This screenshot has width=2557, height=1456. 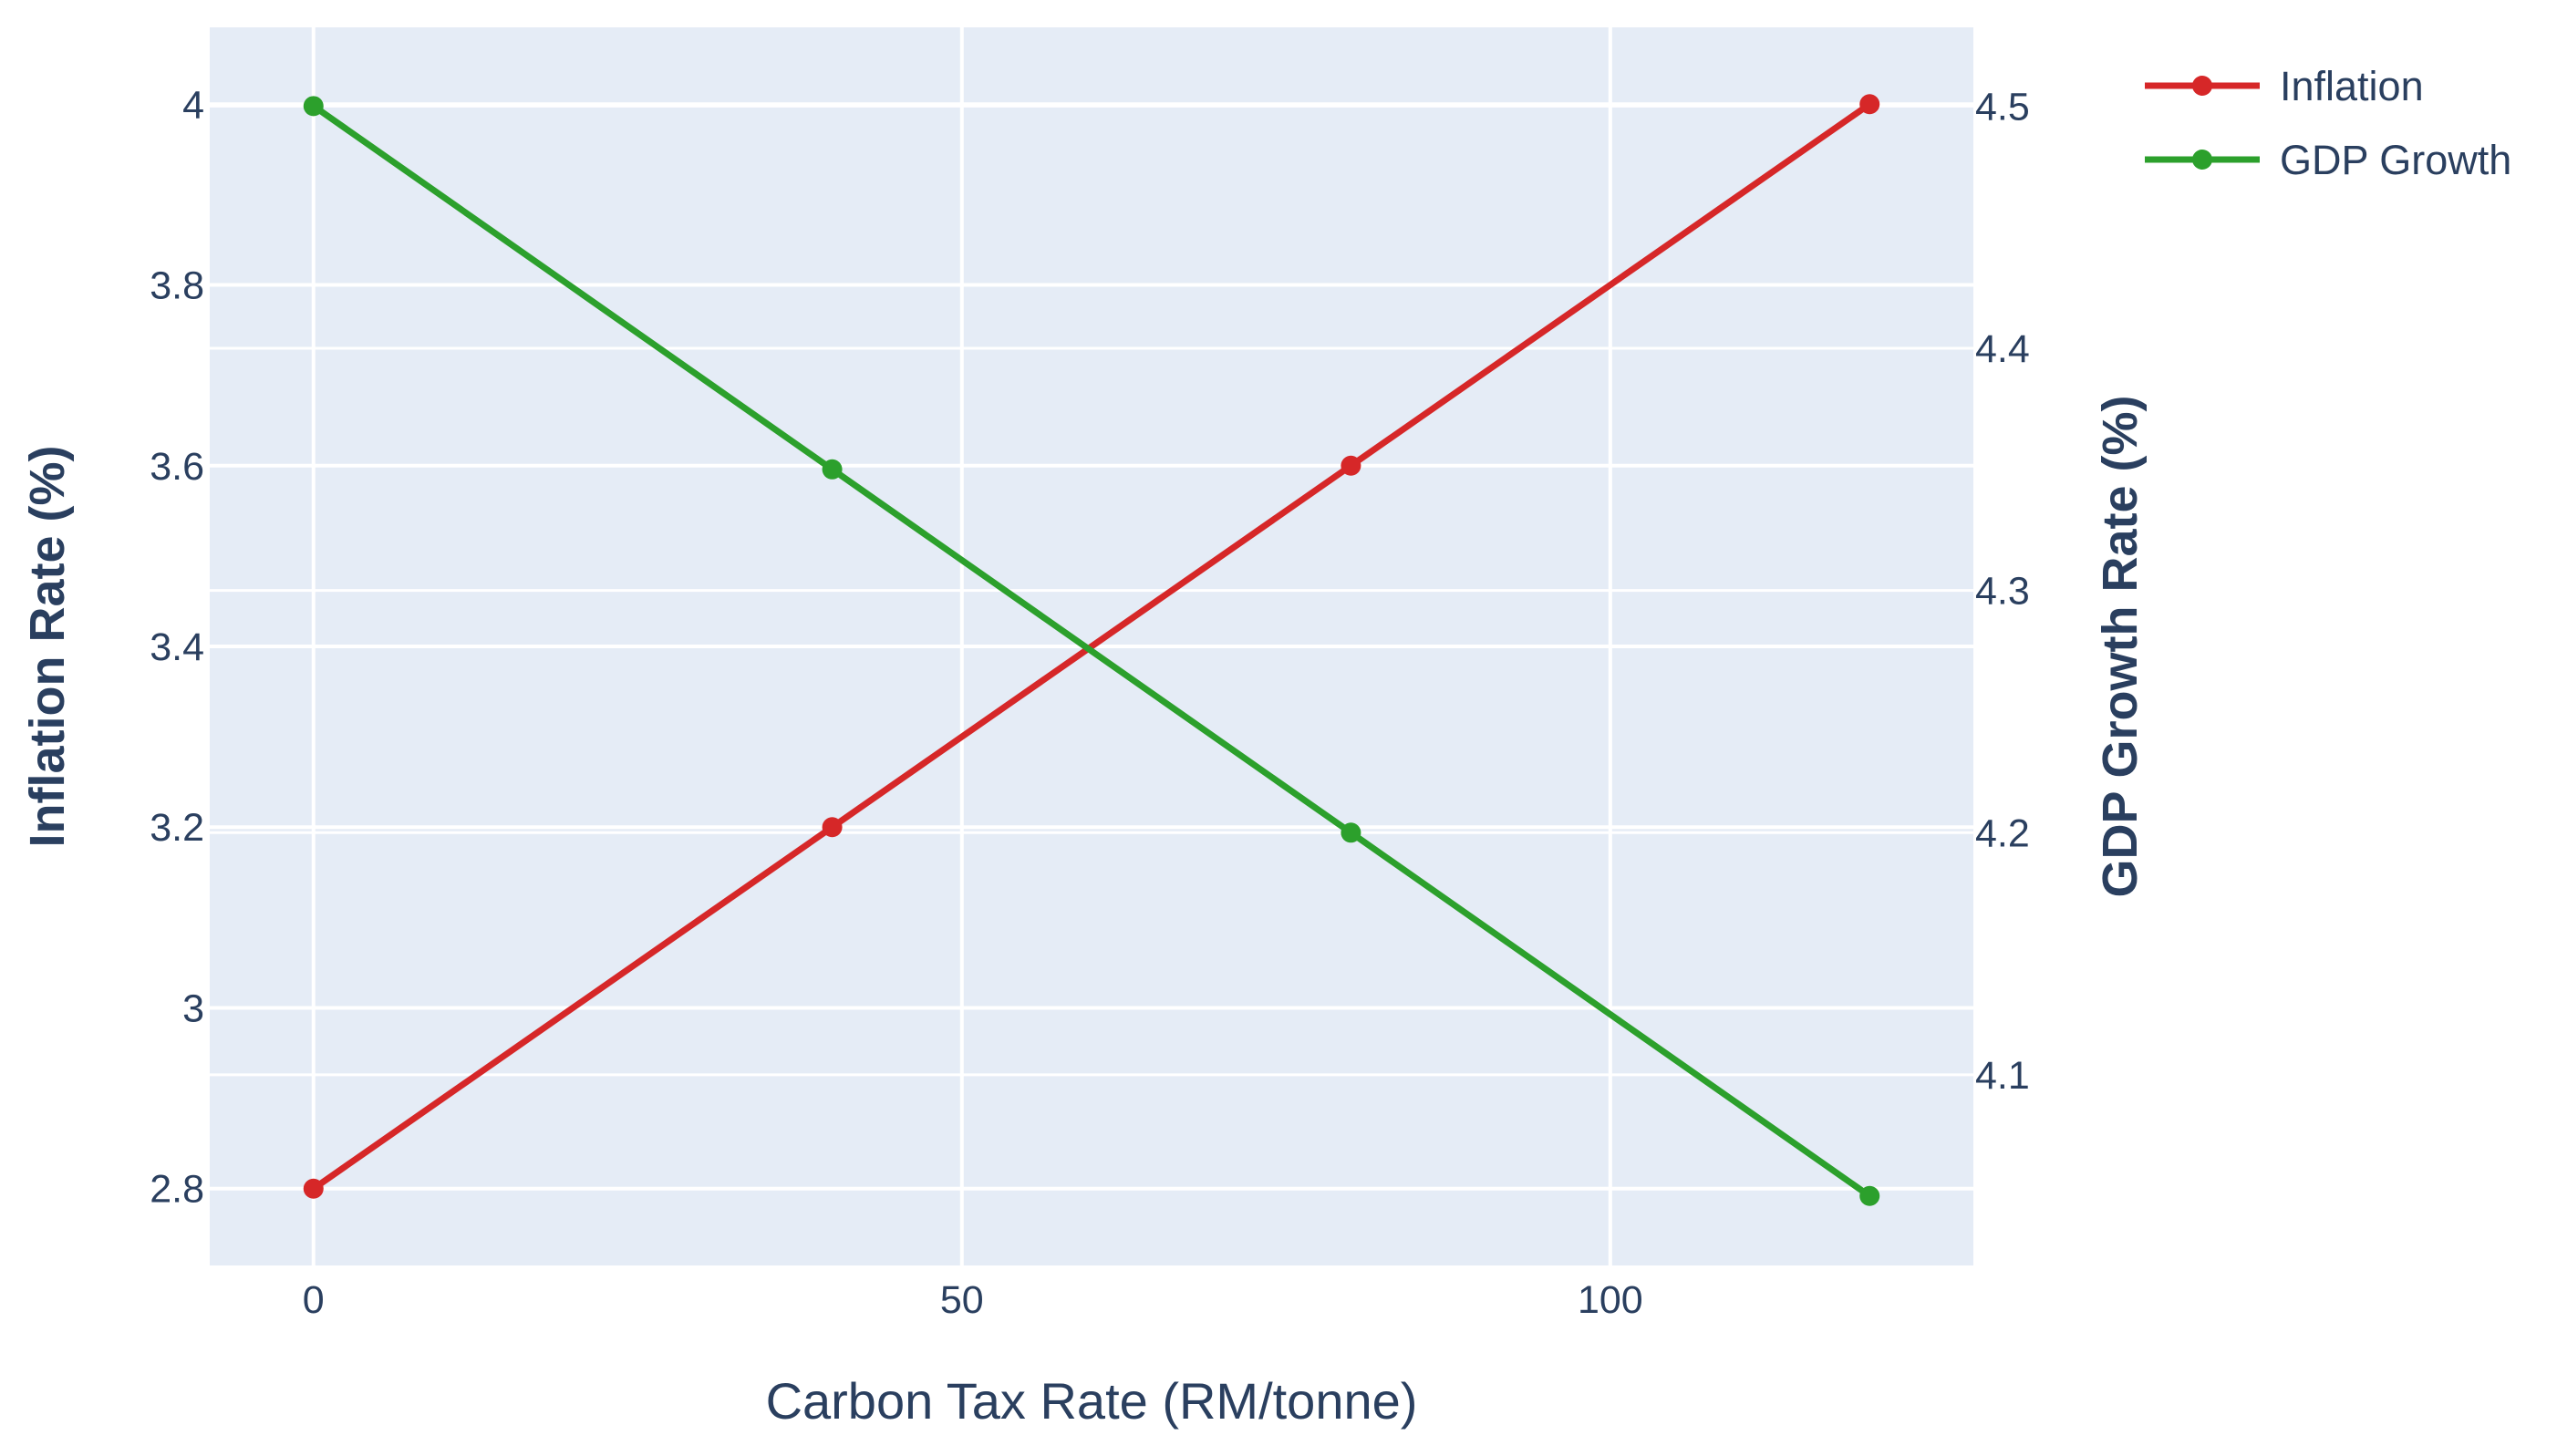 What do you see at coordinates (193, 105) in the screenshot?
I see `y-left-tick-label: 4` at bounding box center [193, 105].